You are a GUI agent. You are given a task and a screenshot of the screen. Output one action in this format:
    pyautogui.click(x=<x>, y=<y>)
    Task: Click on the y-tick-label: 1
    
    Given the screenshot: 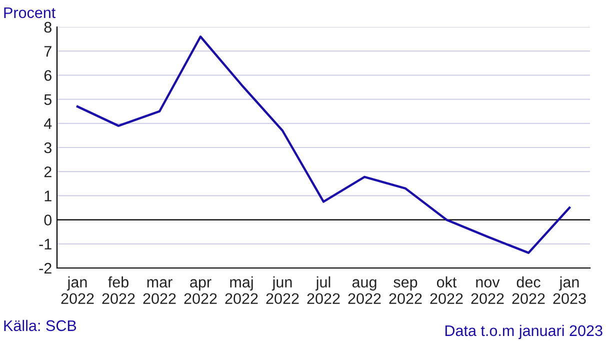 What is the action you would take?
    pyautogui.click(x=48, y=196)
    